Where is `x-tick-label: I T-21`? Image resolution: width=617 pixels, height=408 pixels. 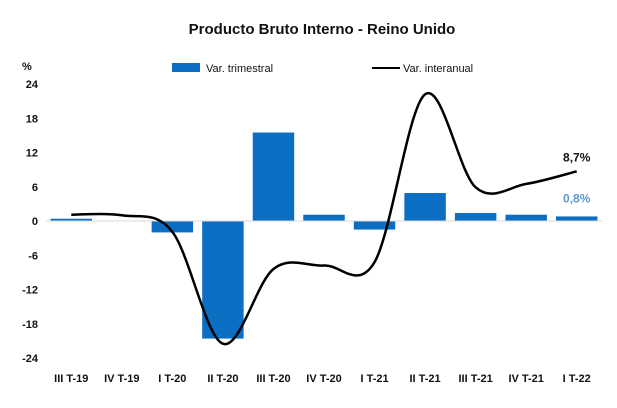 x-tick-label: I T-21 is located at coordinates (374, 379).